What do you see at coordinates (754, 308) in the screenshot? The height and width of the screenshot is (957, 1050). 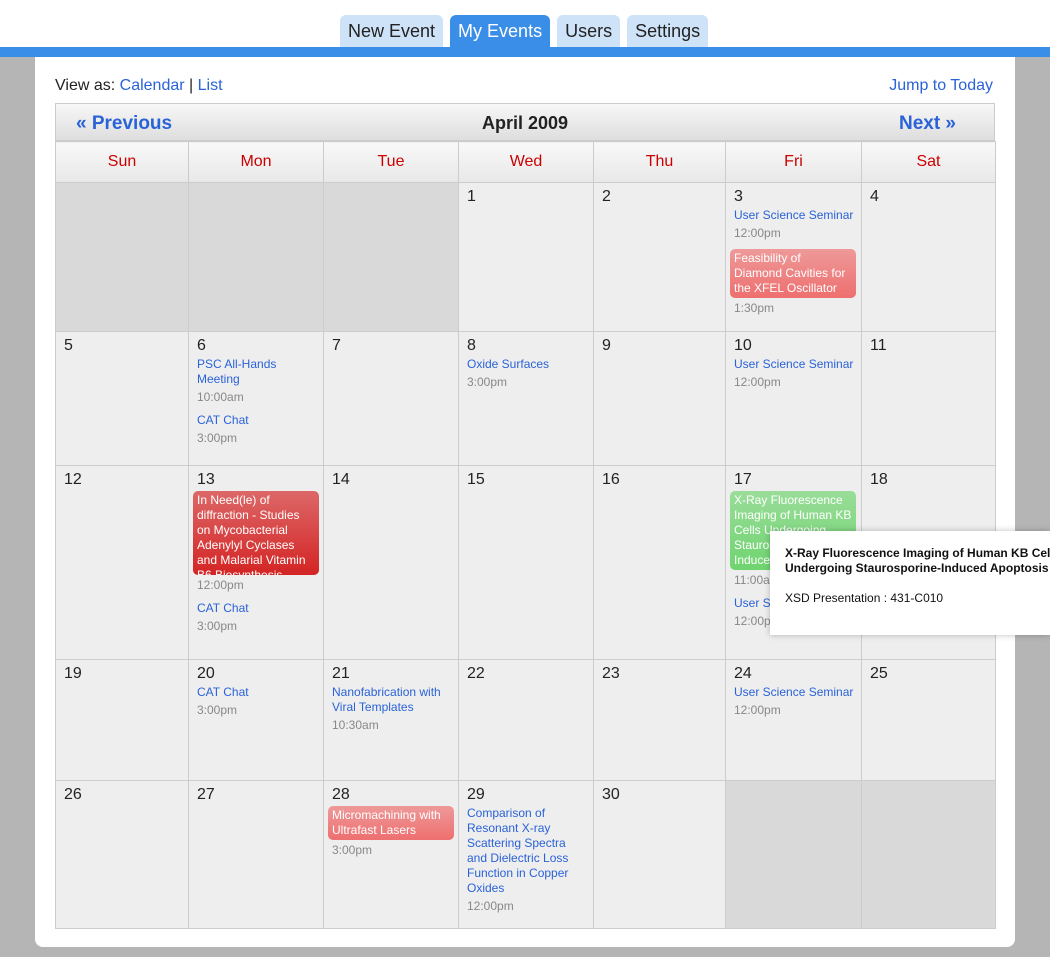 I see `event-time: 1:30pm` at bounding box center [754, 308].